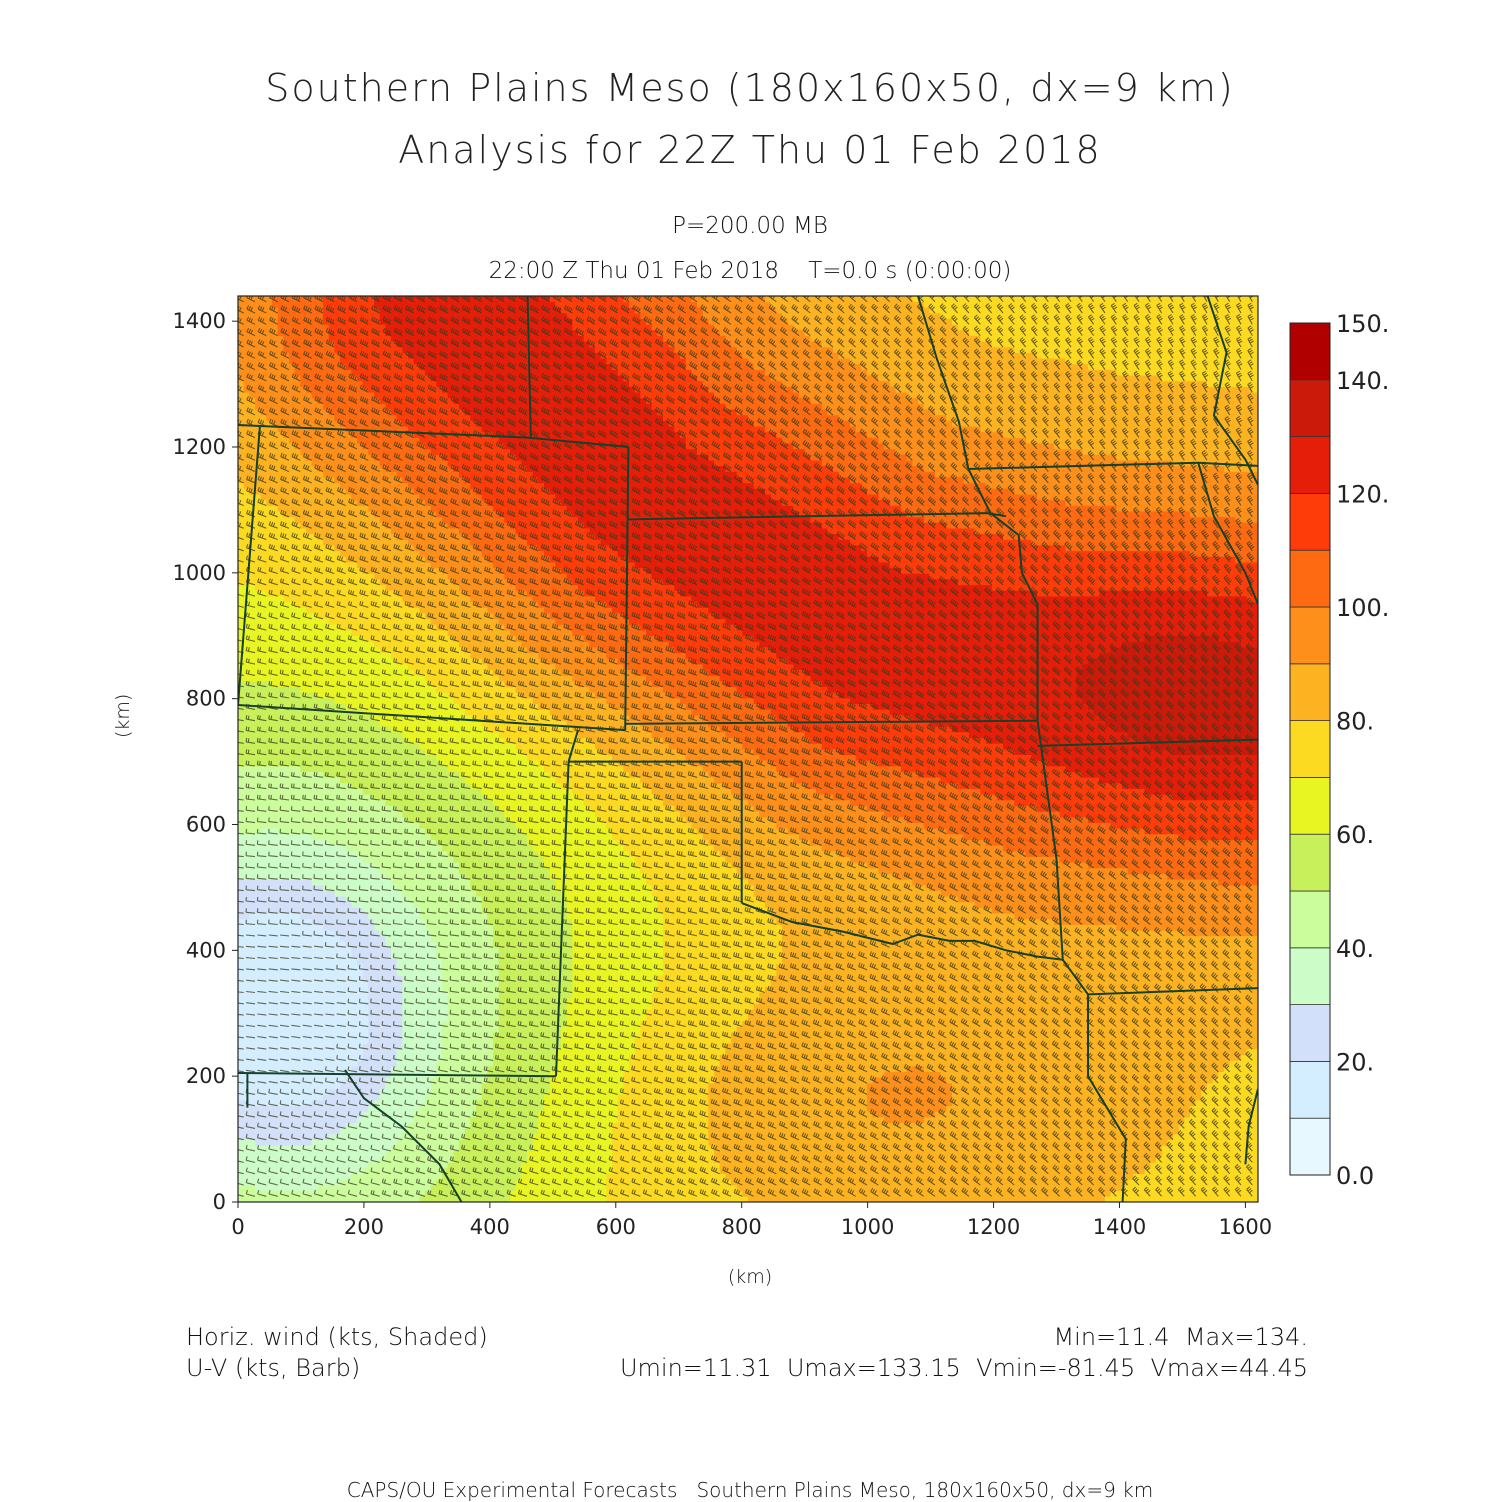  What do you see at coordinates (219, 1202) in the screenshot?
I see `y-tick-label: 0` at bounding box center [219, 1202].